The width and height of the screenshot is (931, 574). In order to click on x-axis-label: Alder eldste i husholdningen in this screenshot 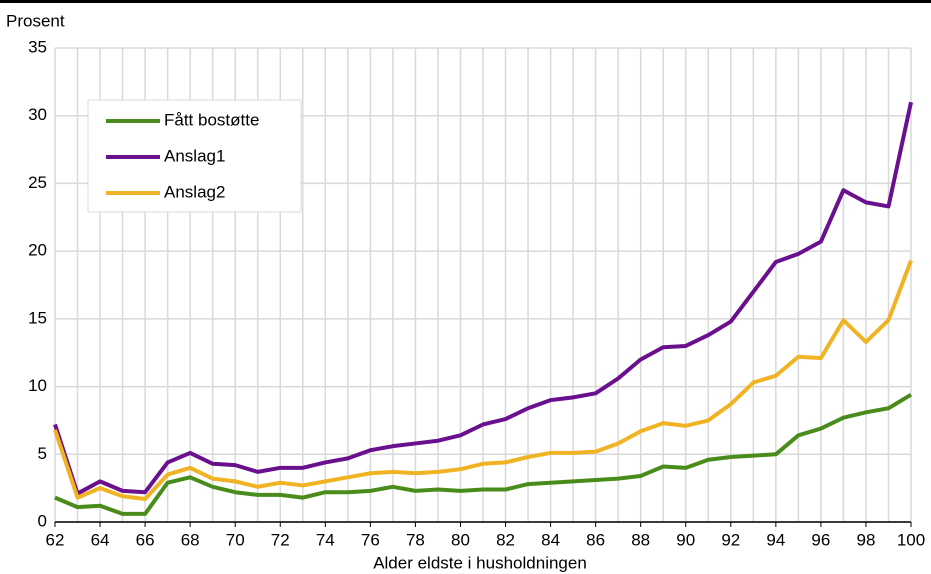, I will do `click(480, 562)`.